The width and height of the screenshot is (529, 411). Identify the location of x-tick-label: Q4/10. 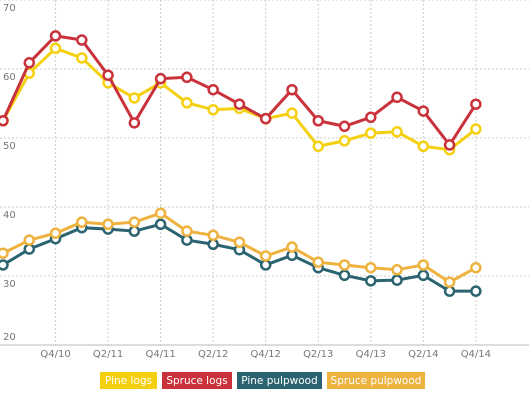
(55, 354).